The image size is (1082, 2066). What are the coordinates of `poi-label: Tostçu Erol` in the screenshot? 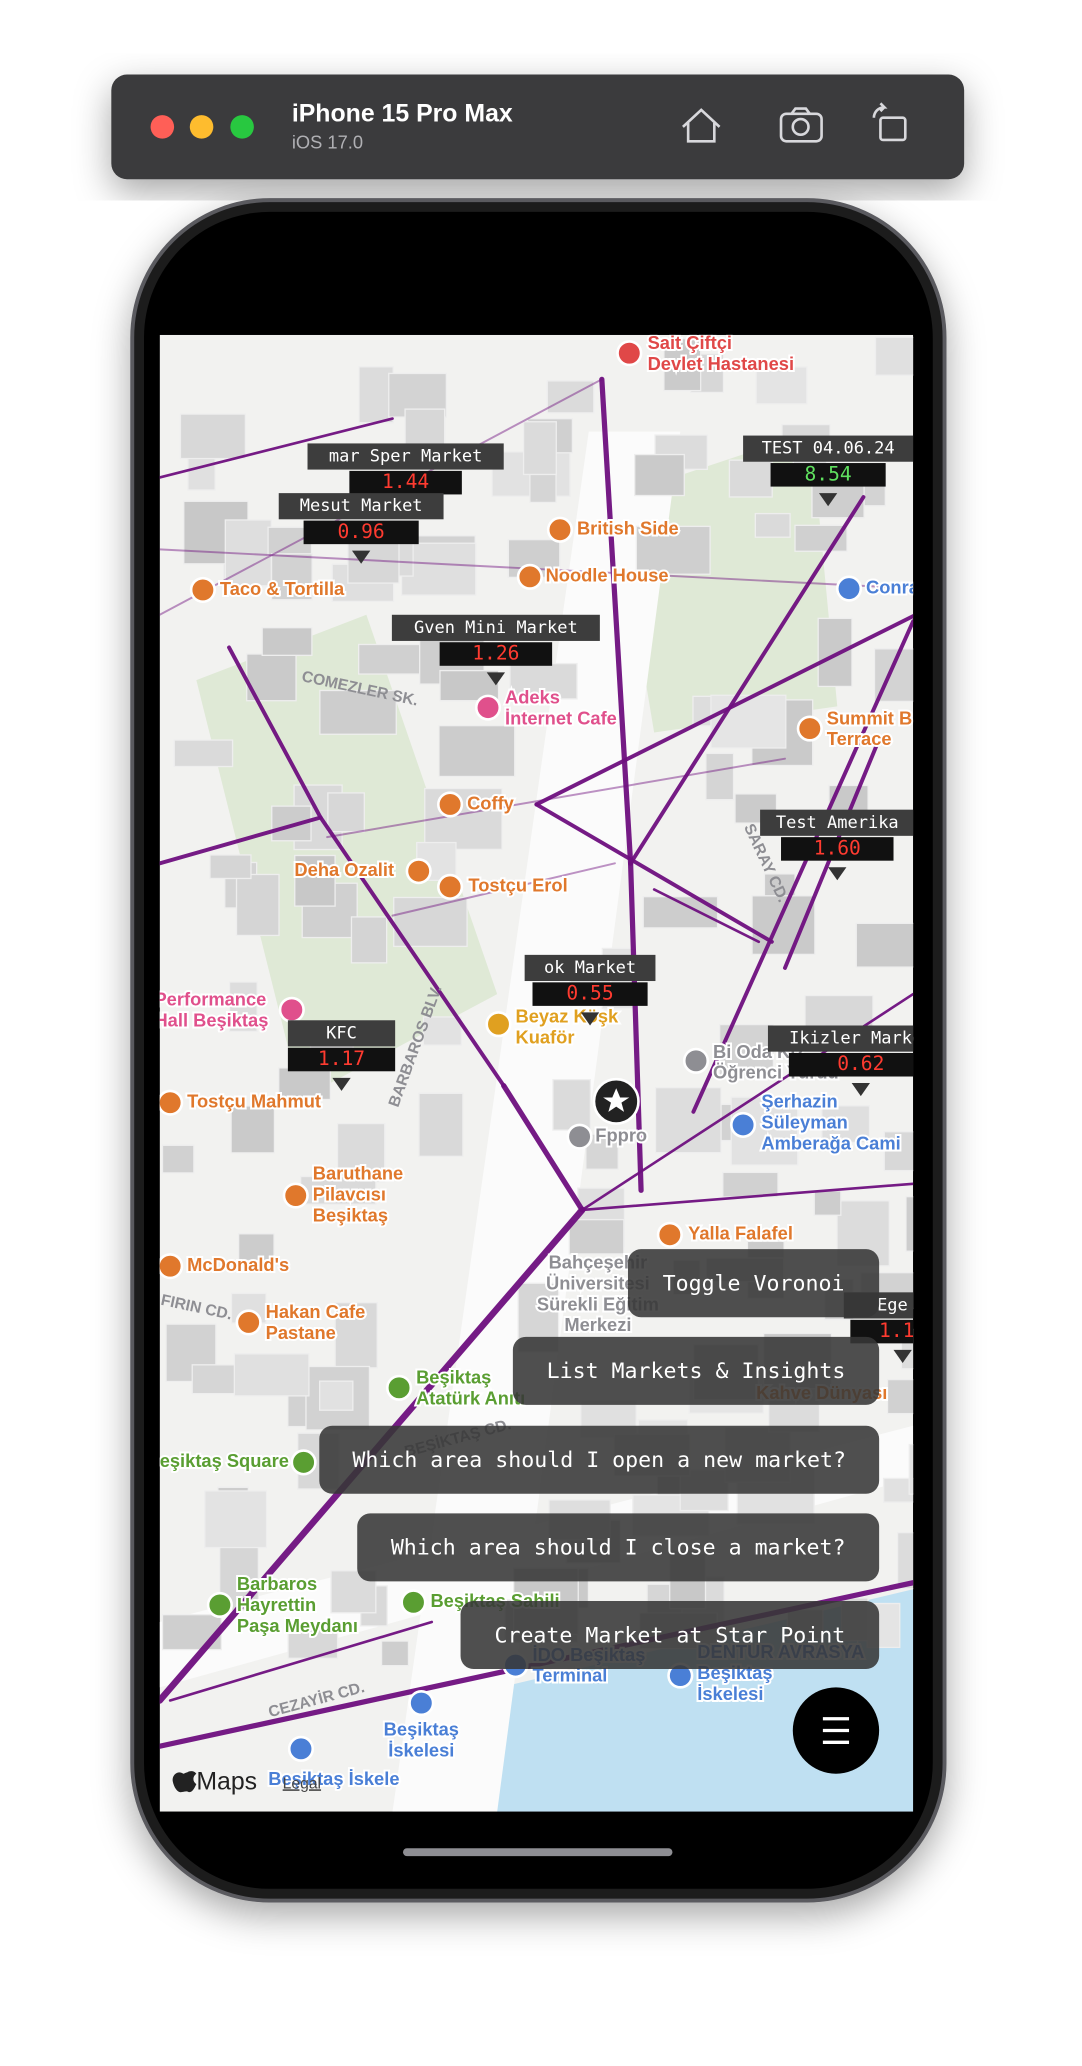 It's located at (517, 885).